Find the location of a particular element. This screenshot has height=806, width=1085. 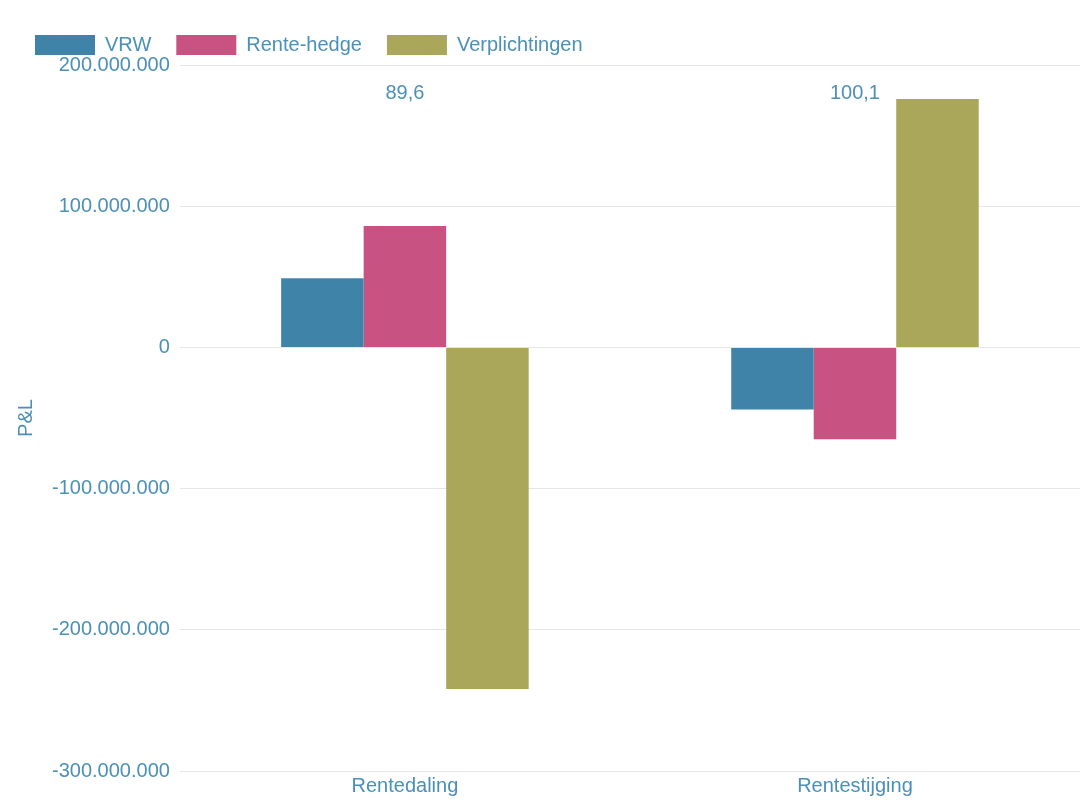

y-tick-label: 100.000.000 is located at coordinates (114, 204).